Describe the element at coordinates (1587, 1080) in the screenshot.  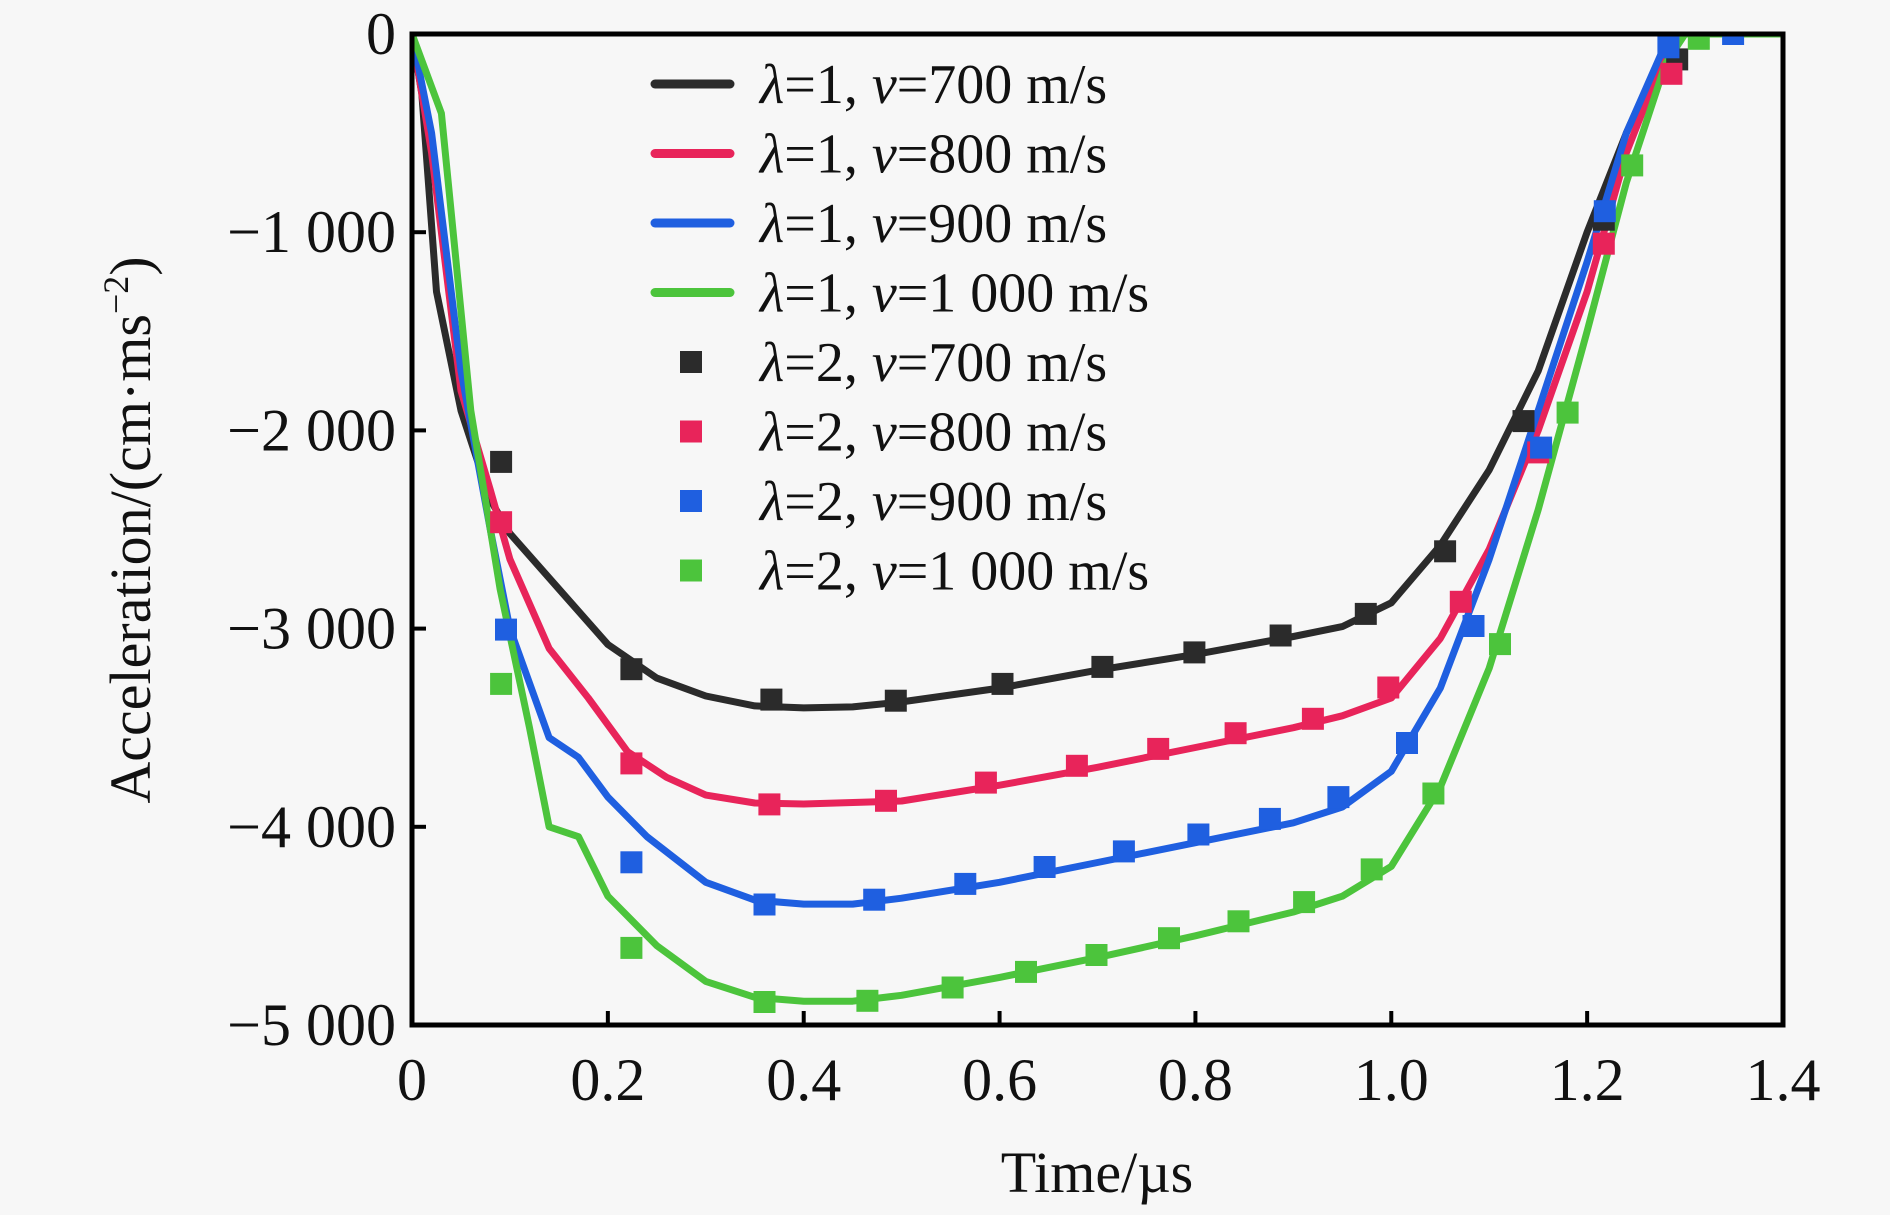
I see `x-tick-label: 1.2` at that location.